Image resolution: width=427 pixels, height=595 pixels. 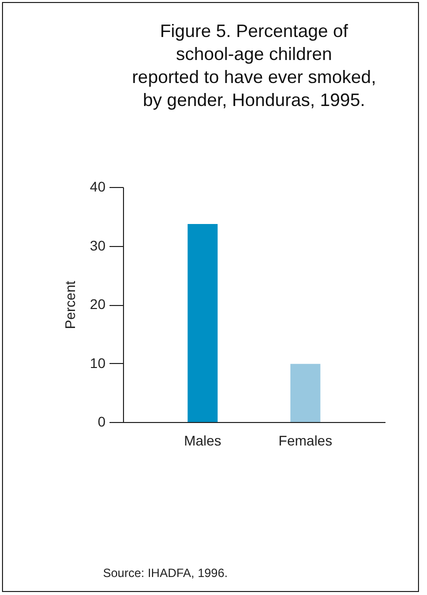 What do you see at coordinates (98, 245) in the screenshot?
I see `y-tick-label: 30` at bounding box center [98, 245].